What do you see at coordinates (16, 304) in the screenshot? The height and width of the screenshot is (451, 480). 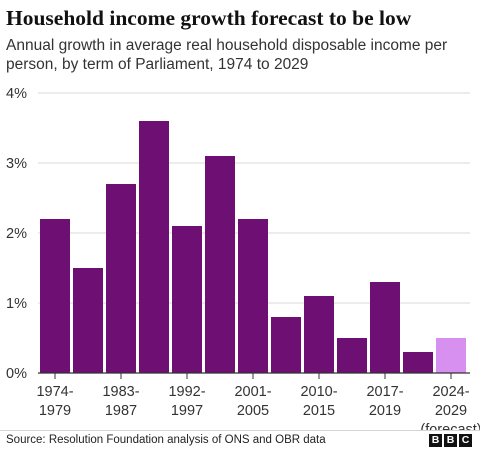 I see `y-tick-label: 1%` at bounding box center [16, 304].